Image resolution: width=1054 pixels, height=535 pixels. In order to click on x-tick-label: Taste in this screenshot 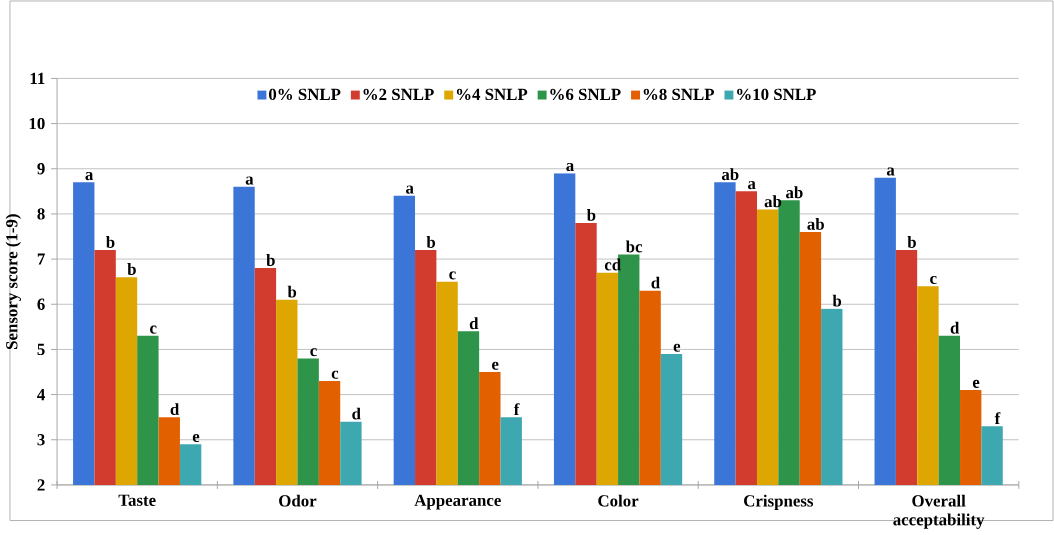, I will do `click(137, 500)`.